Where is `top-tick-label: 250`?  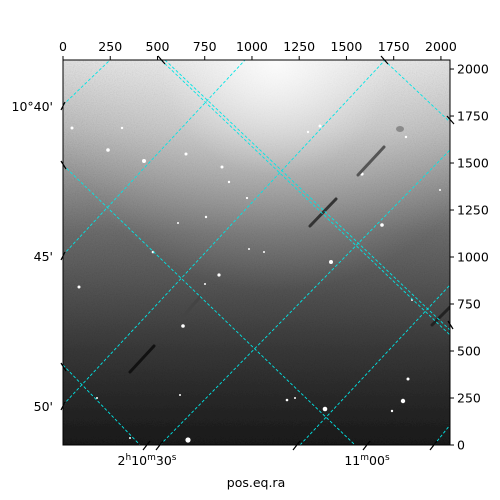
top-tick-label: 250 is located at coordinates (110, 46).